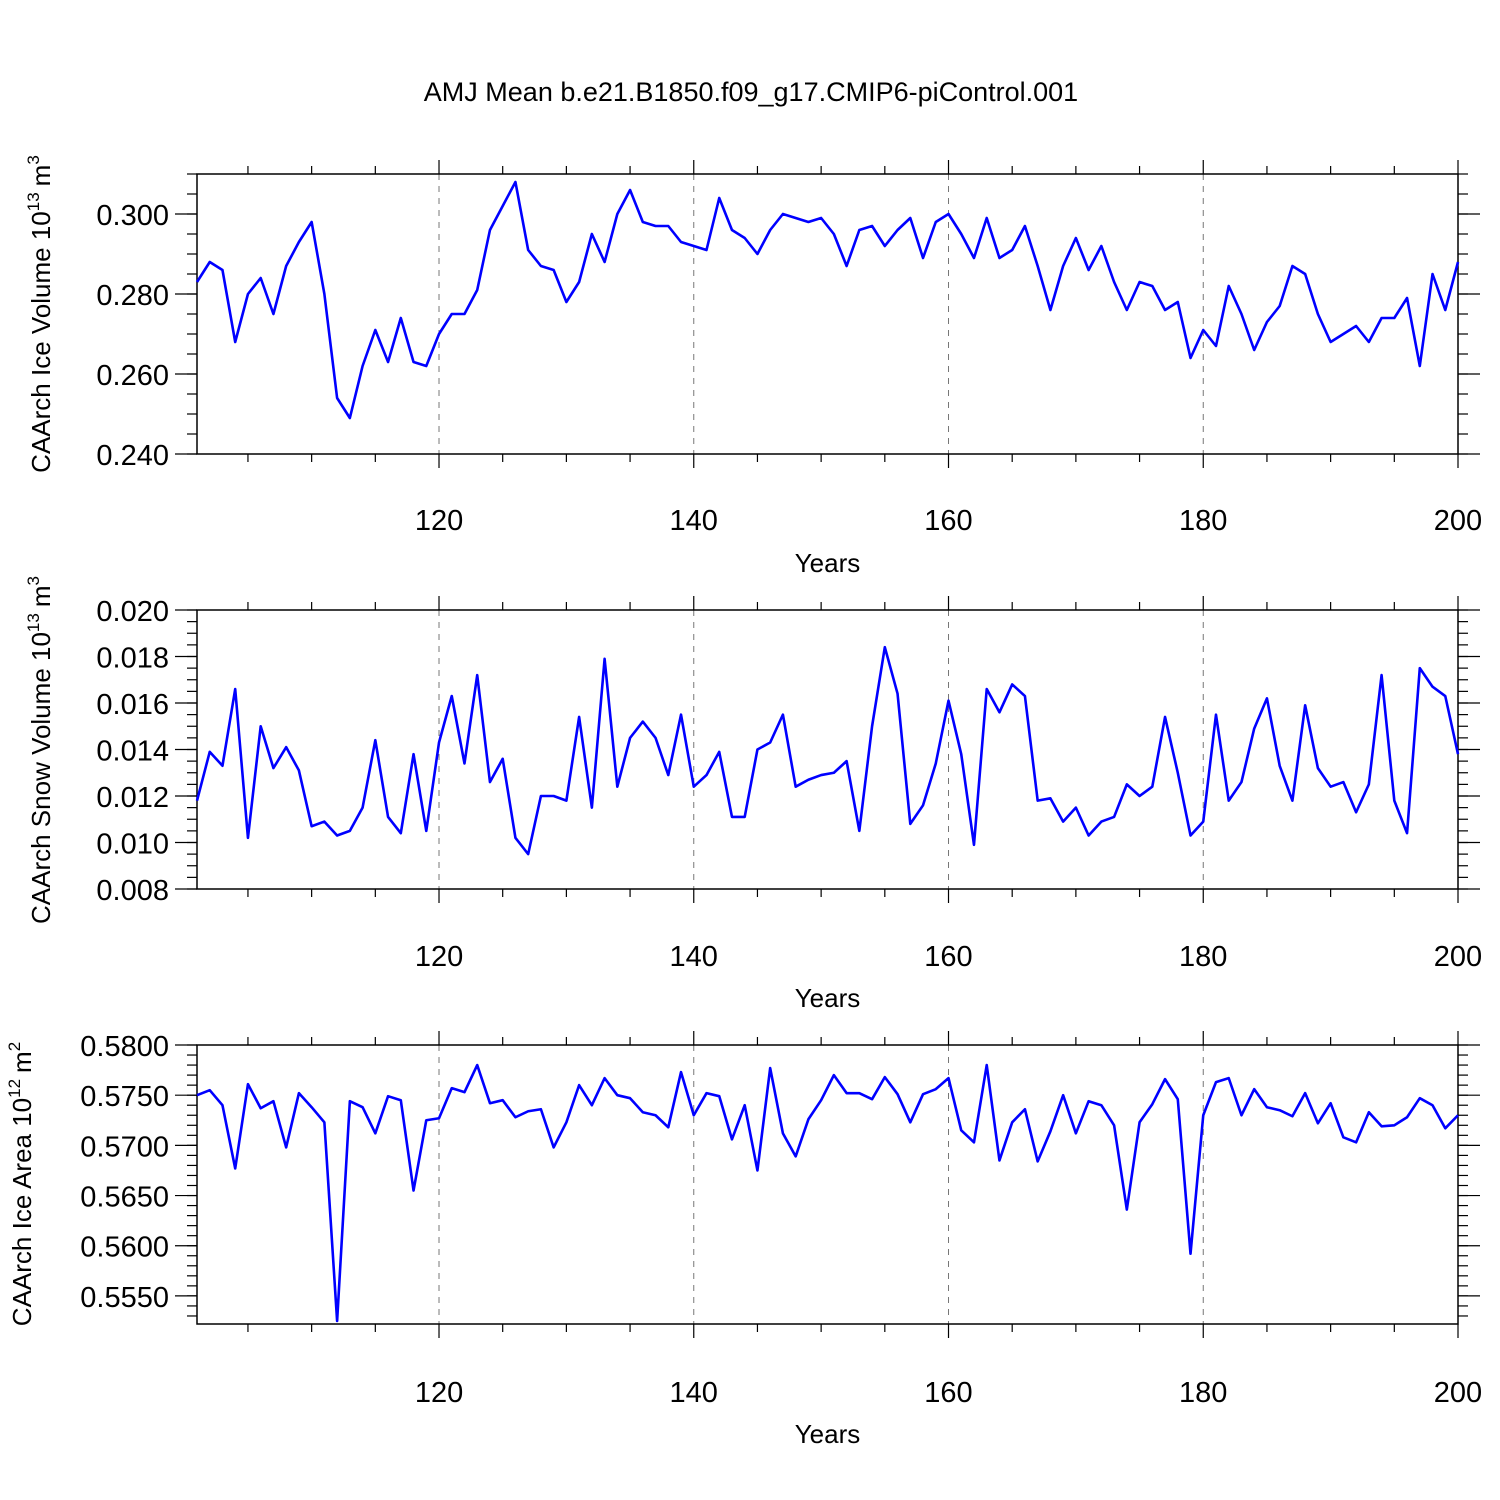  I want to click on y-tick-label: 0.5700, so click(124, 1147).